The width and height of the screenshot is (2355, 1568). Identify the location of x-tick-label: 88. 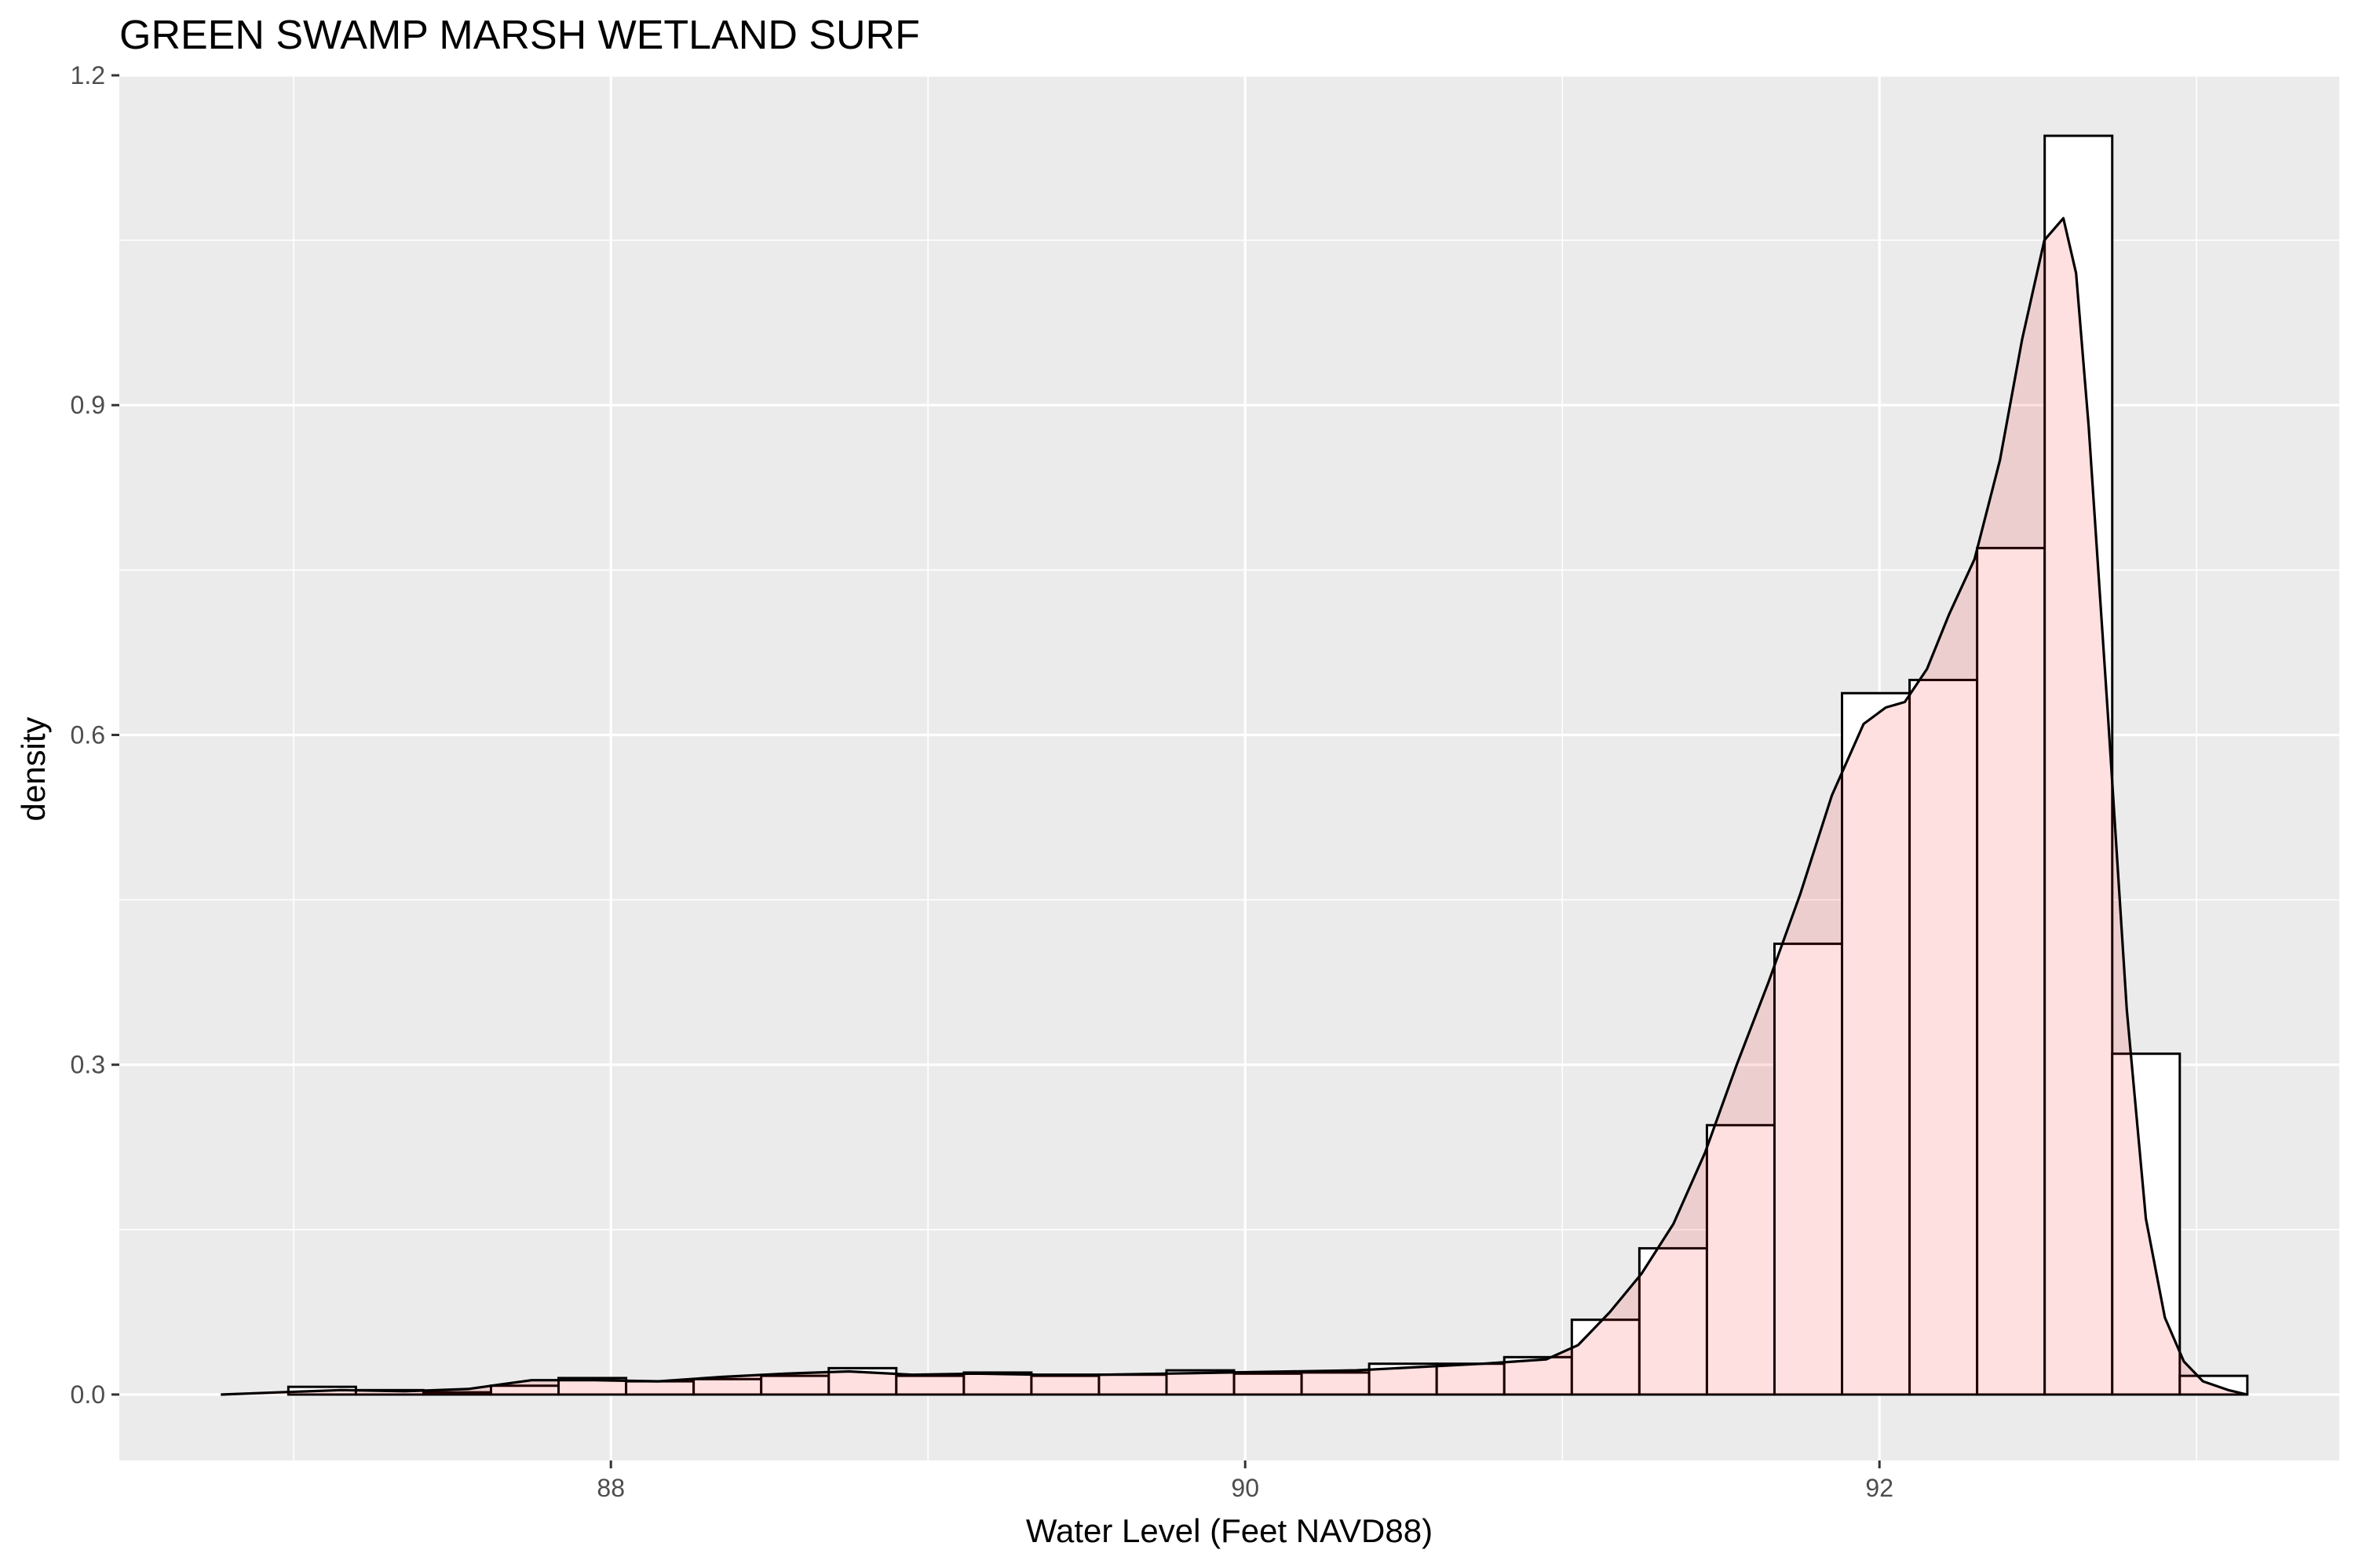
(611, 1488).